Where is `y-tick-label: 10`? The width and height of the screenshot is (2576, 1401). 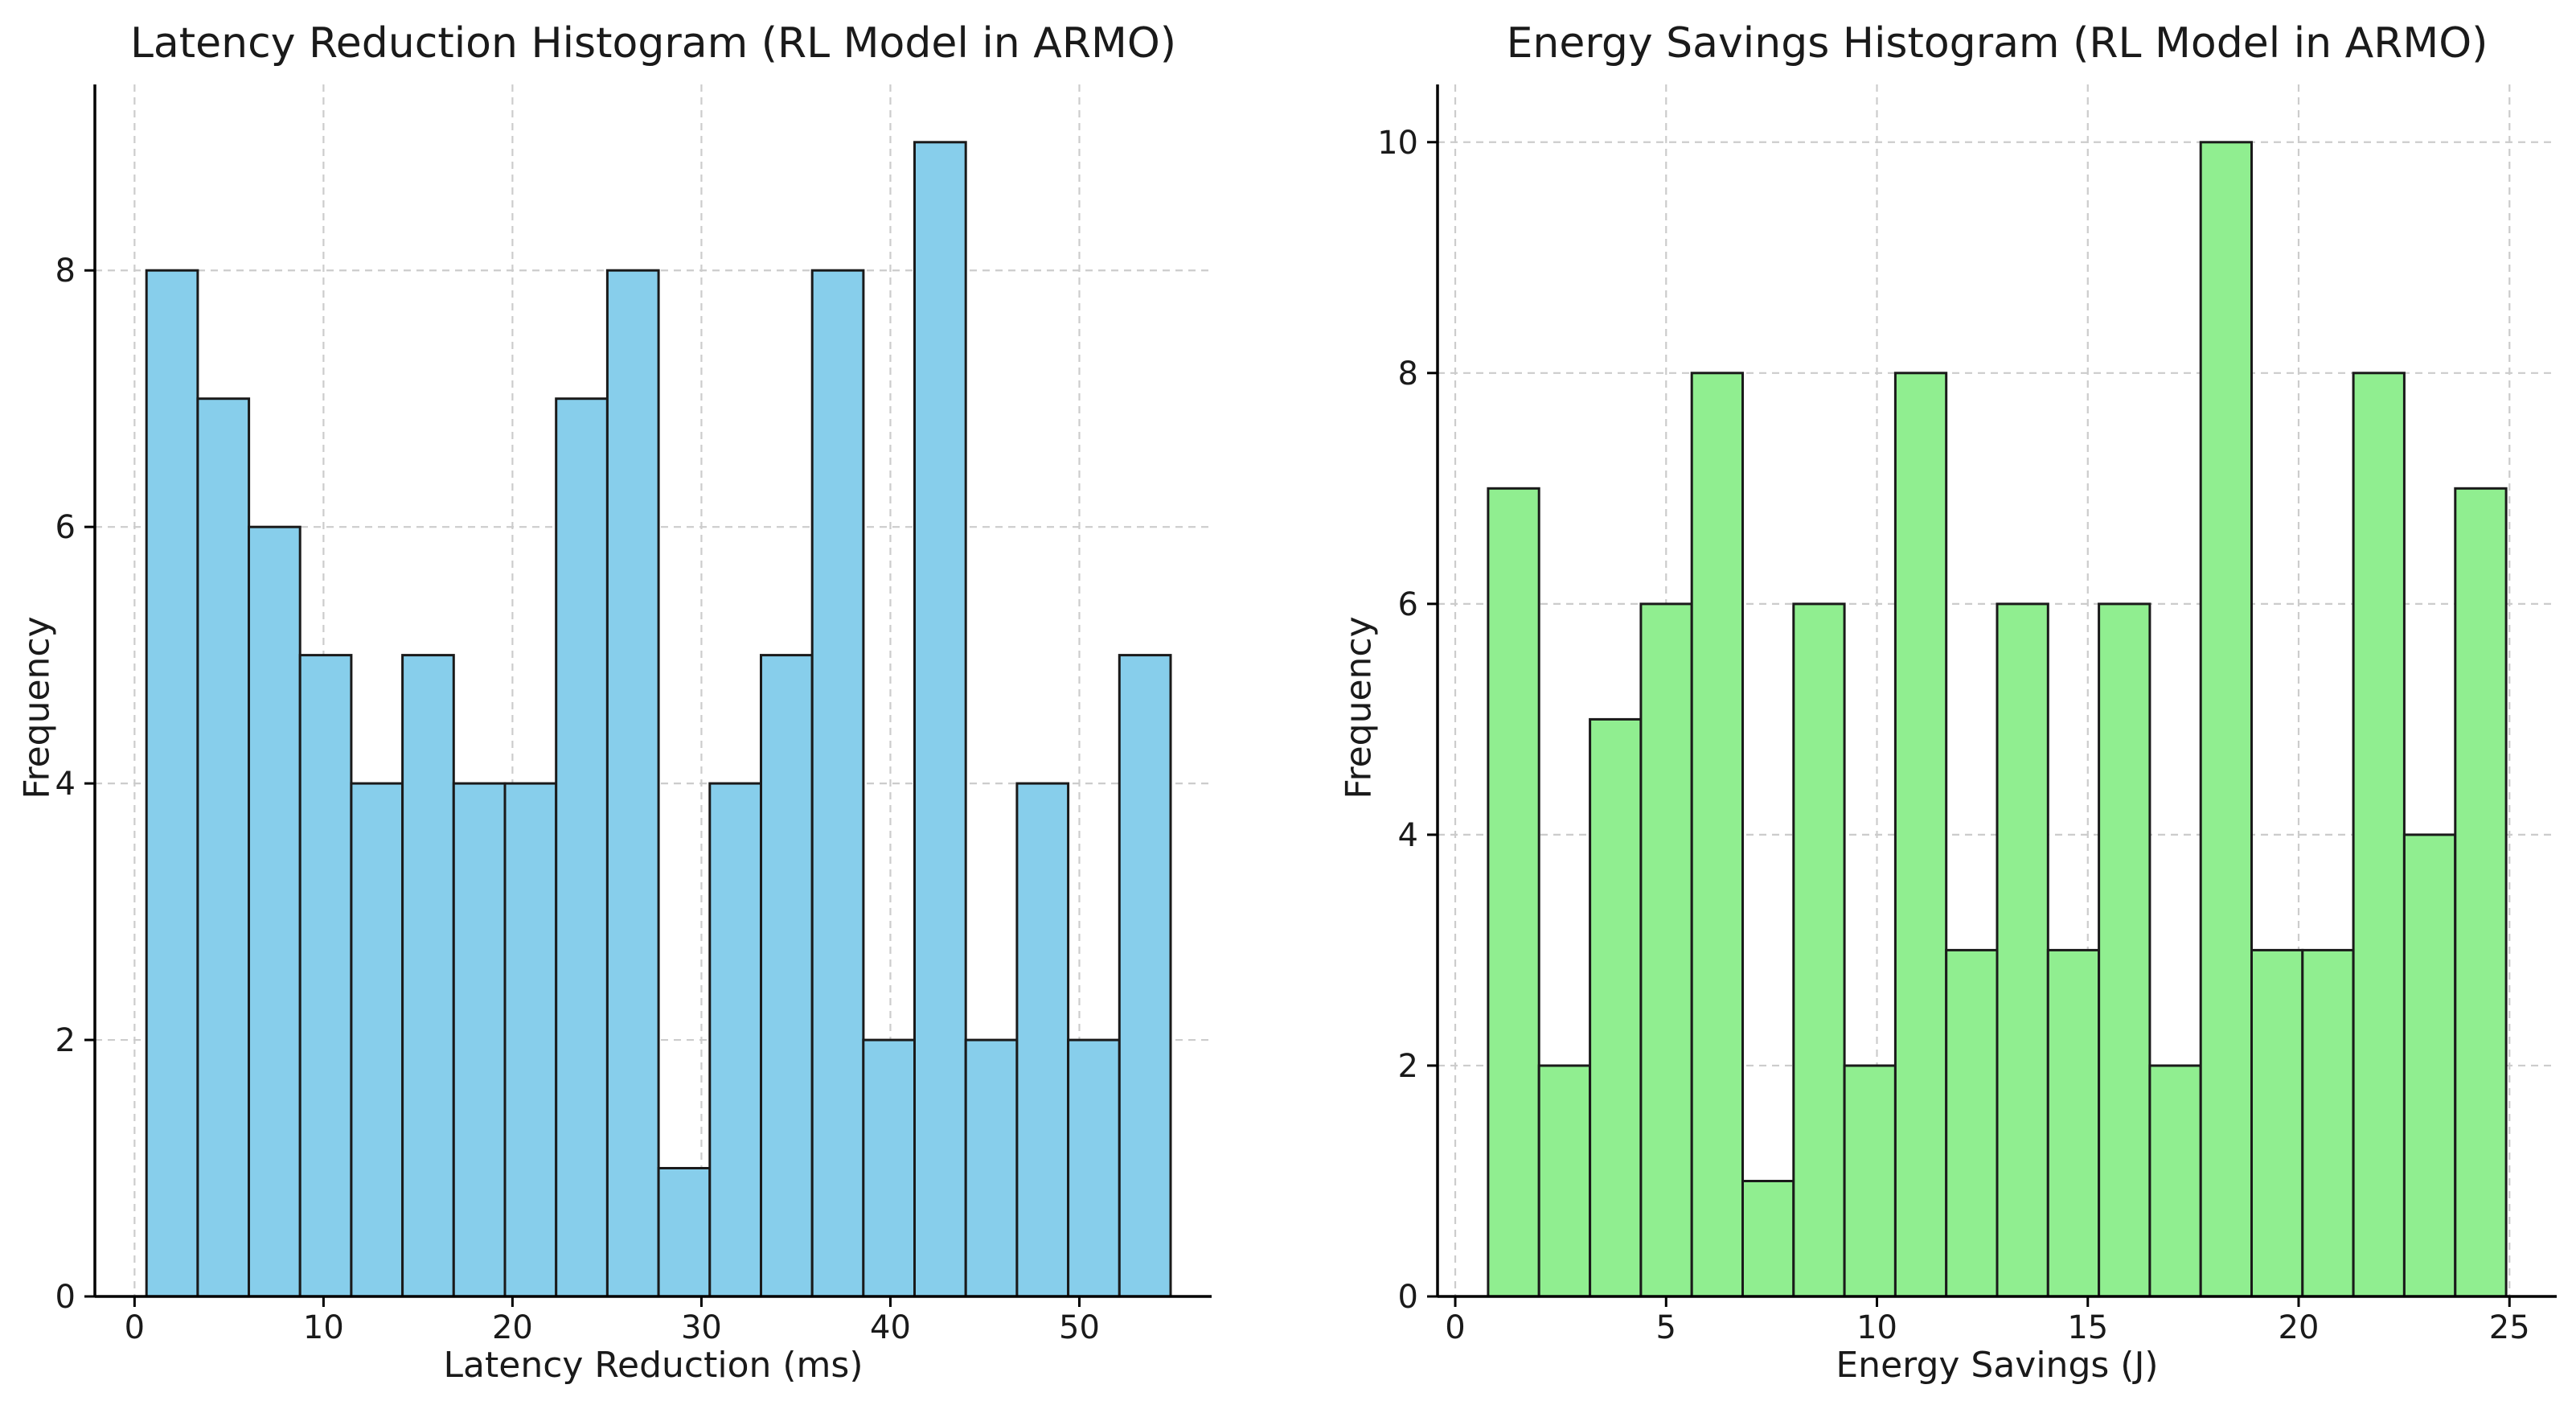 y-tick-label: 10 is located at coordinates (1397, 143).